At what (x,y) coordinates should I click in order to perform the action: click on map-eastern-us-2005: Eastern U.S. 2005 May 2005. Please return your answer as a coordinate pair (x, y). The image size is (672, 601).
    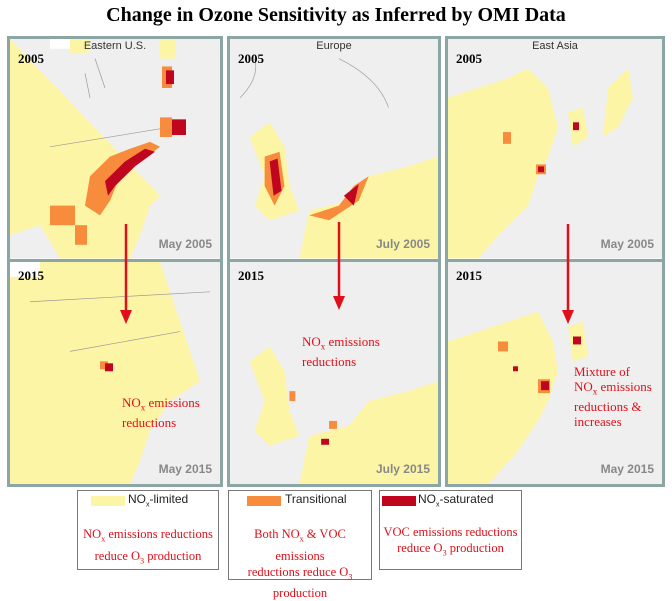
    Looking at the image, I should click on (115, 150).